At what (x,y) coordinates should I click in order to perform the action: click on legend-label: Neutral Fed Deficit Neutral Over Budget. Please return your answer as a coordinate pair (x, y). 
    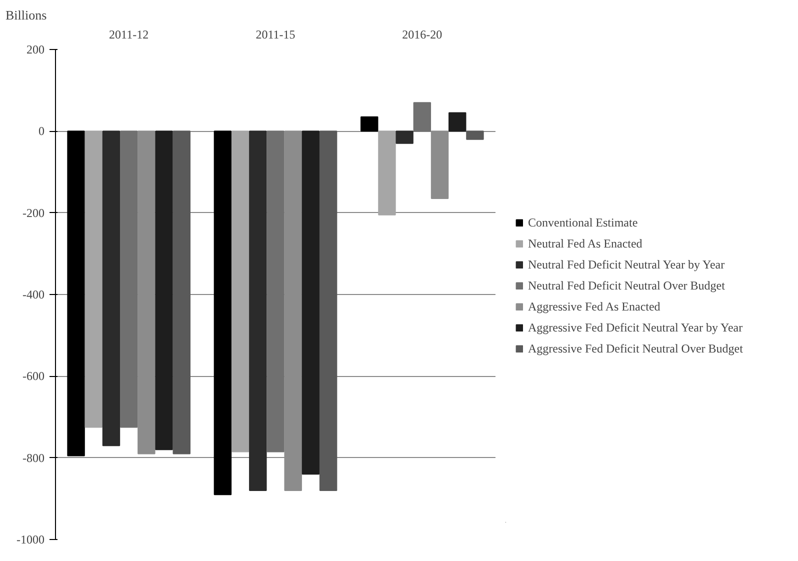
    Looking at the image, I should click on (626, 285).